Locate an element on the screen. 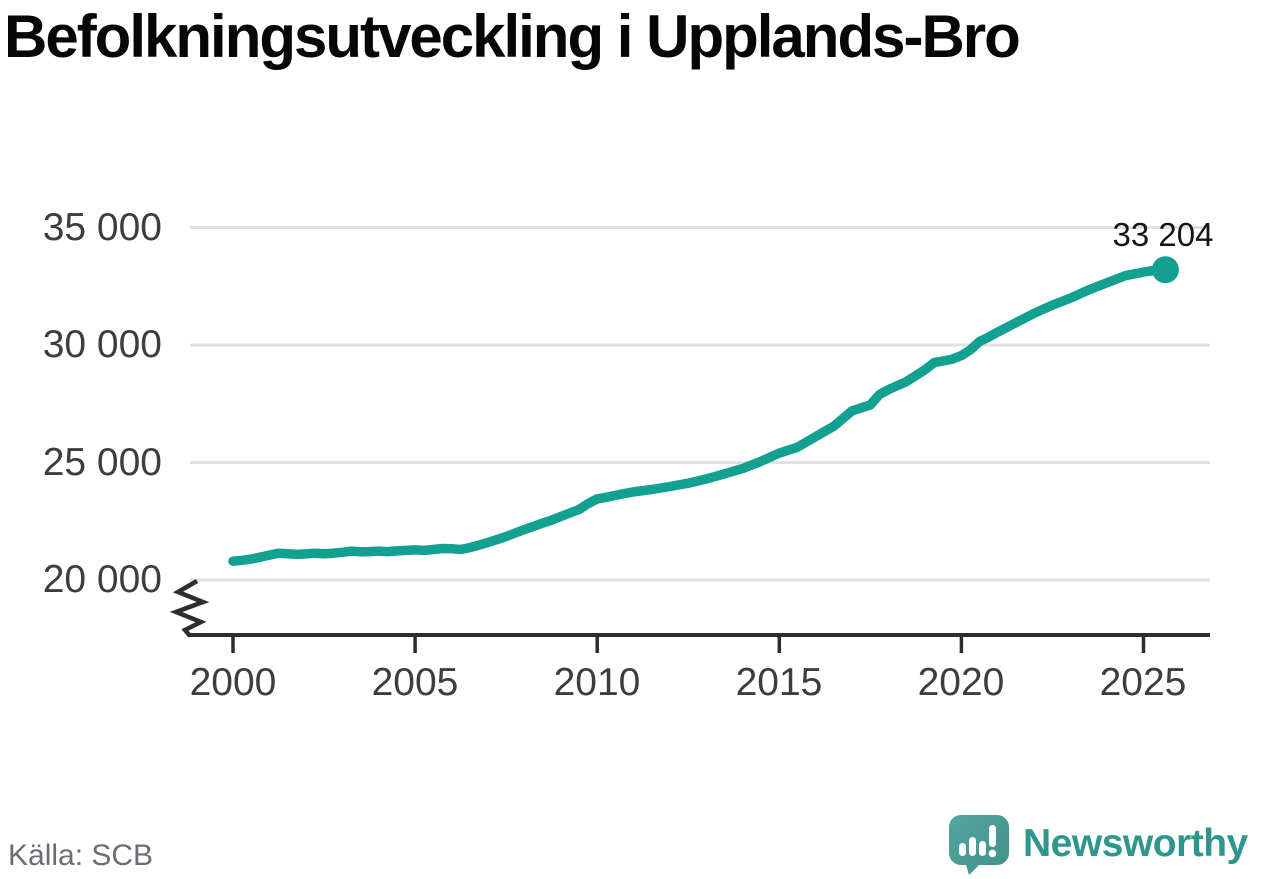 The height and width of the screenshot is (879, 1262). x-axis-tick-label: 2015 is located at coordinates (779, 682).